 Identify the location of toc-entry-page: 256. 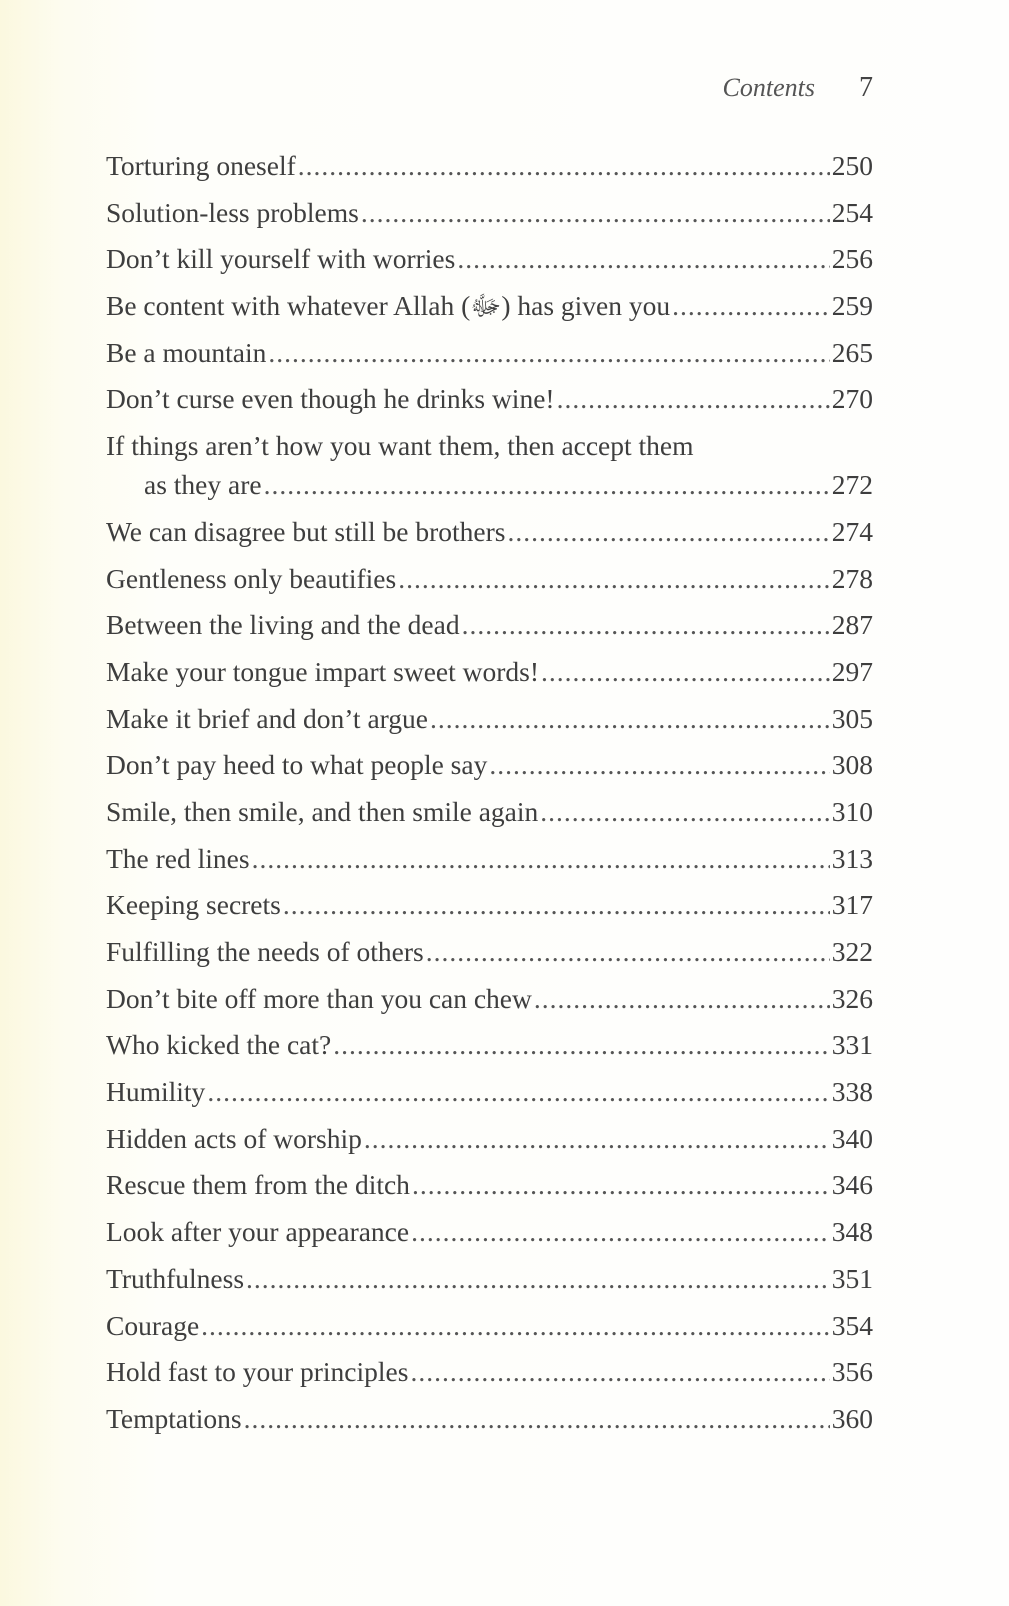
(852, 259).